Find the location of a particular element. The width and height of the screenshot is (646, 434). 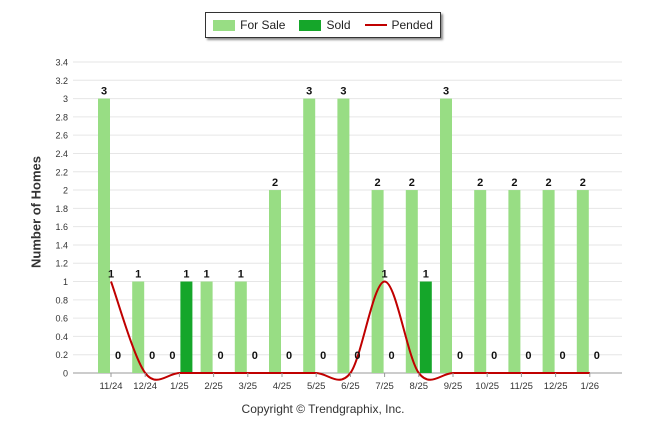

x-tick-label: 1/26 is located at coordinates (590, 386).